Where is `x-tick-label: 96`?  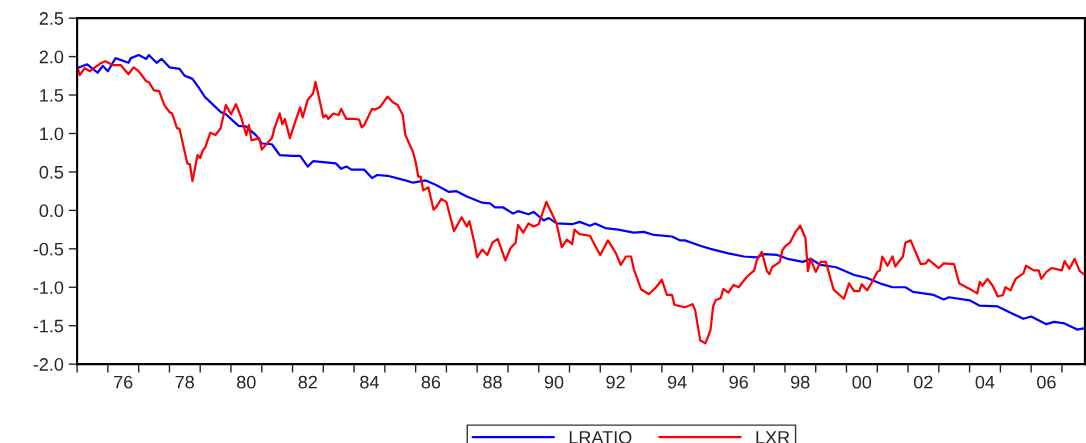 x-tick-label: 96 is located at coordinates (738, 382).